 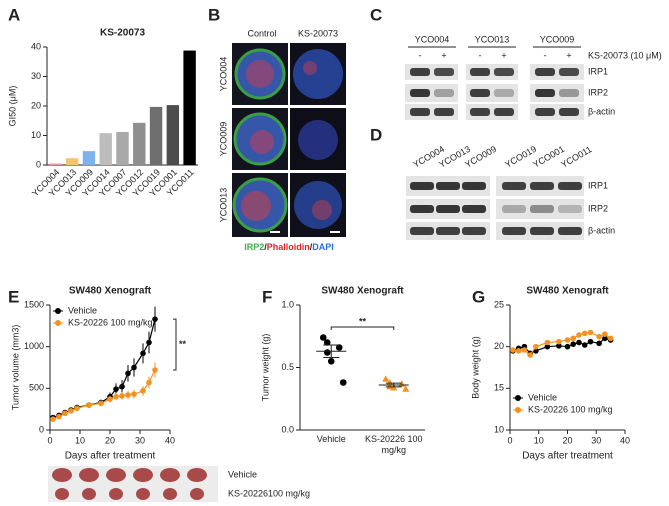 What do you see at coordinates (362, 328) in the screenshot?
I see `significance-bracket` at bounding box center [362, 328].